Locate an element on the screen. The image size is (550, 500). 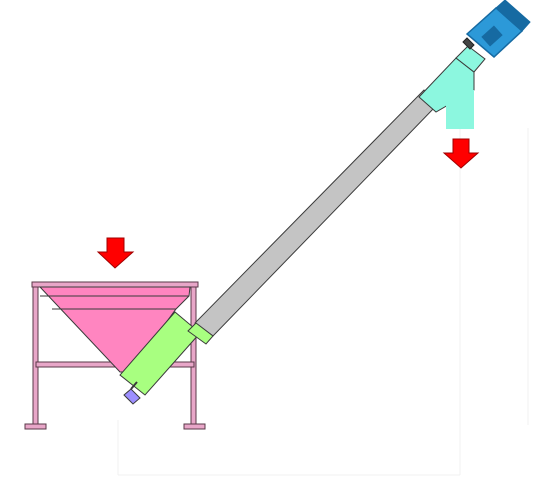
discharge-flange is located at coordinates (470, 59).